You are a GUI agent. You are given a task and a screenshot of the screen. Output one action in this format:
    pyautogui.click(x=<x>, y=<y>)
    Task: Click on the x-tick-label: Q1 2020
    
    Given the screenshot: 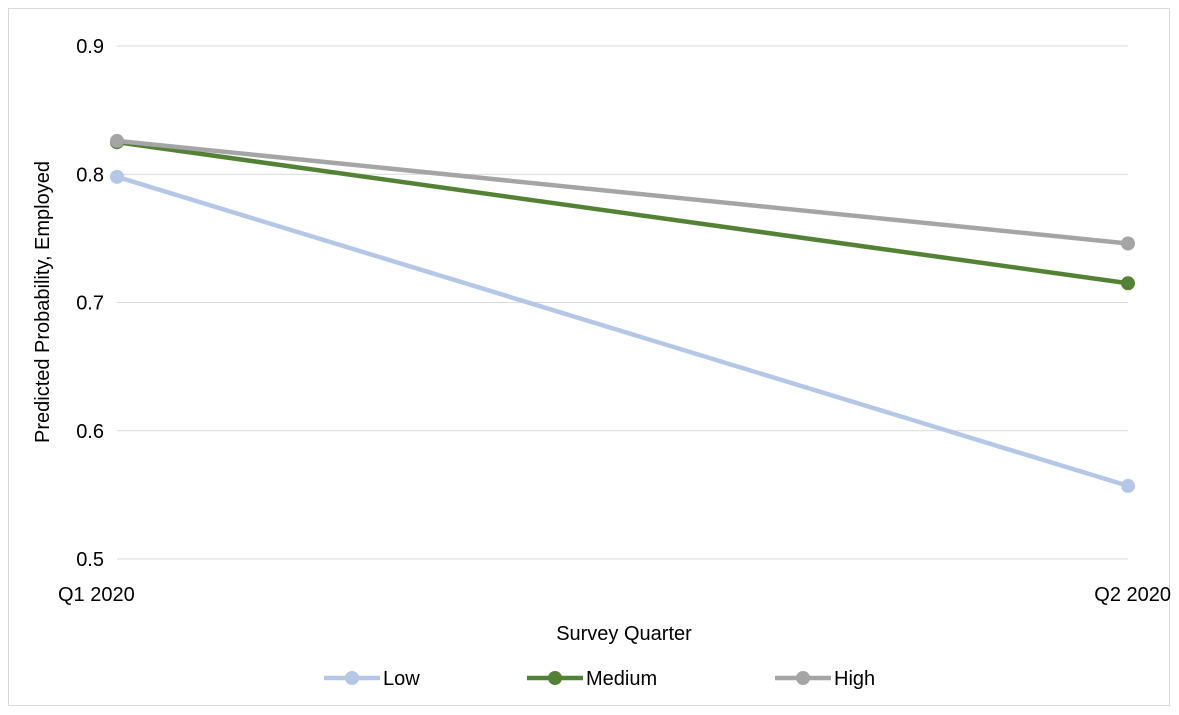 What is the action you would take?
    pyautogui.click(x=96, y=595)
    